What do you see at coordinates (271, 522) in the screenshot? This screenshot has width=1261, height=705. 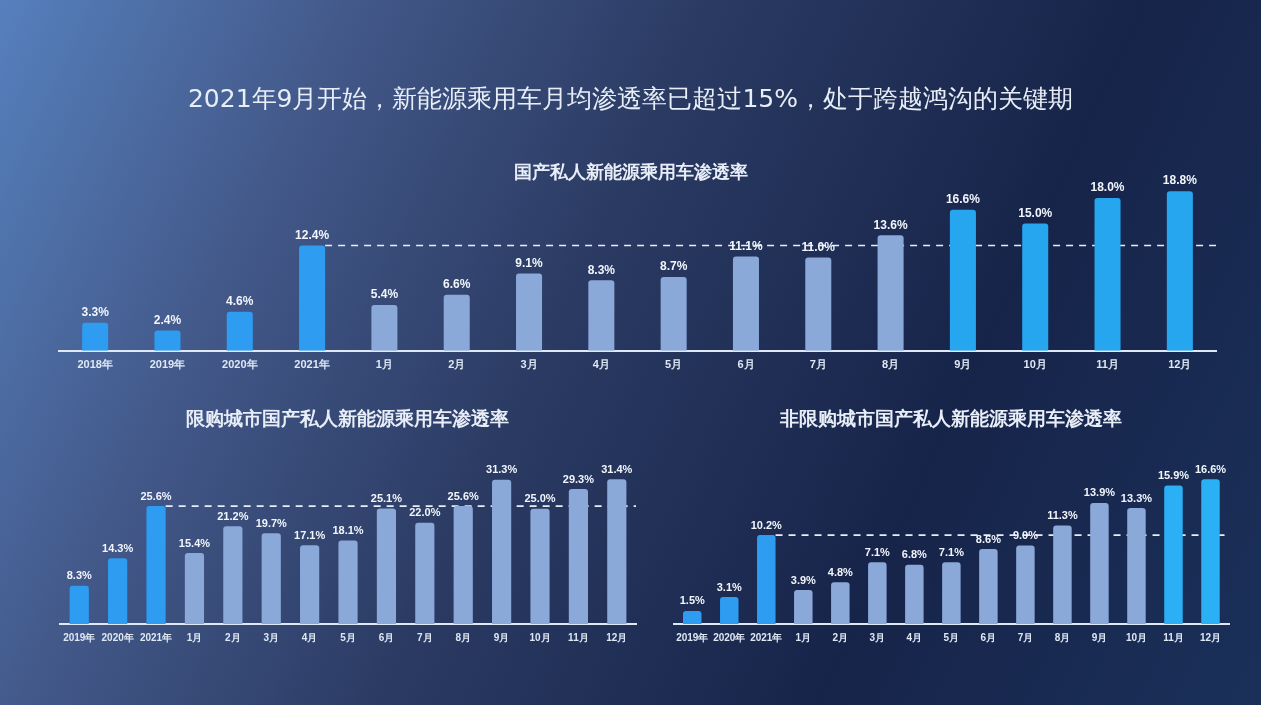 I see `data-label: 19.7%` at bounding box center [271, 522].